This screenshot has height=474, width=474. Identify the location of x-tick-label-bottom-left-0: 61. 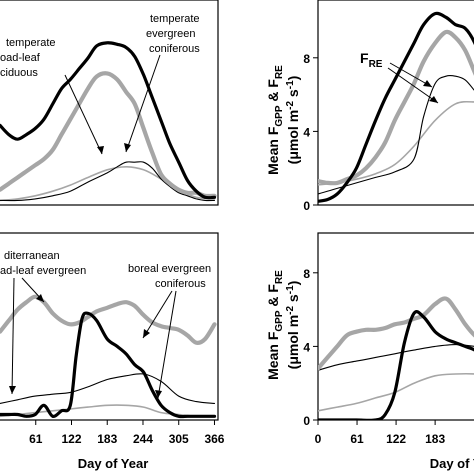
(36, 439).